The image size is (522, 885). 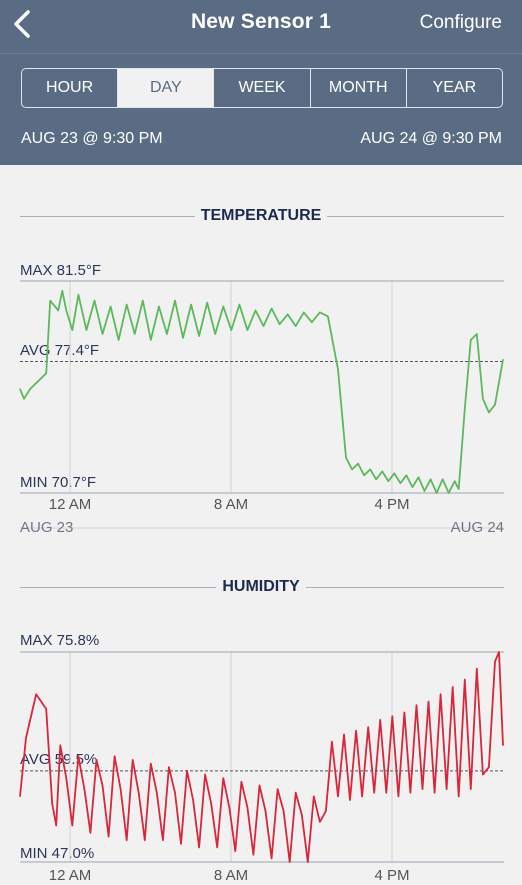 I want to click on temperature-avg-label: AVG 77.4°F, so click(x=60, y=350).